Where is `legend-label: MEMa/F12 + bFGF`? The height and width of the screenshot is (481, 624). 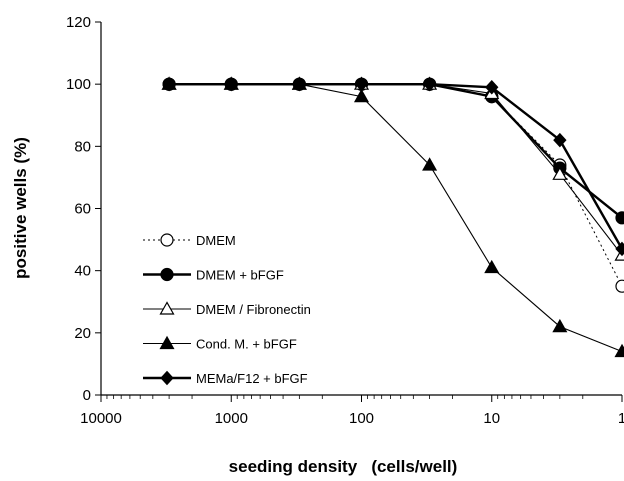 legend-label: MEMa/F12 + bFGF is located at coordinates (252, 378).